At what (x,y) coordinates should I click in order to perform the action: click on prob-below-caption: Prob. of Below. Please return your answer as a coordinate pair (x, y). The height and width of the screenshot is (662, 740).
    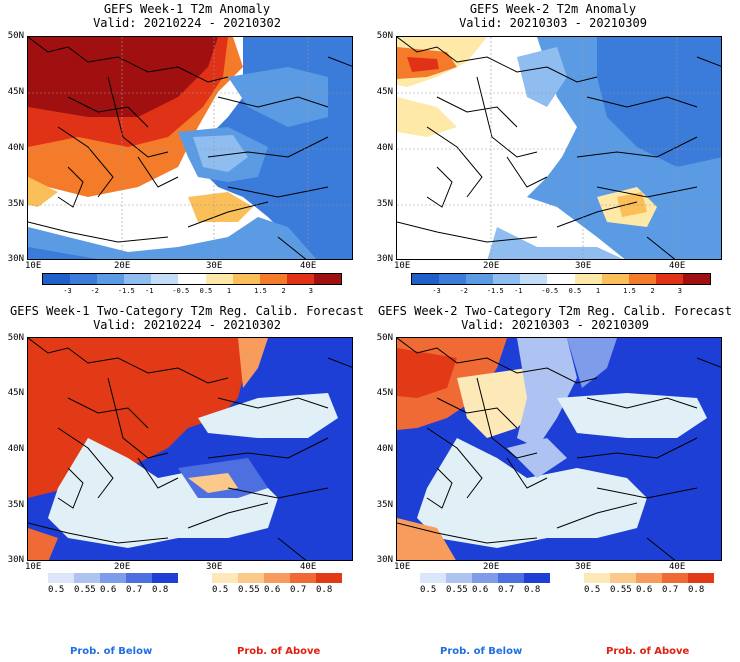
    Looking at the image, I should click on (111, 651).